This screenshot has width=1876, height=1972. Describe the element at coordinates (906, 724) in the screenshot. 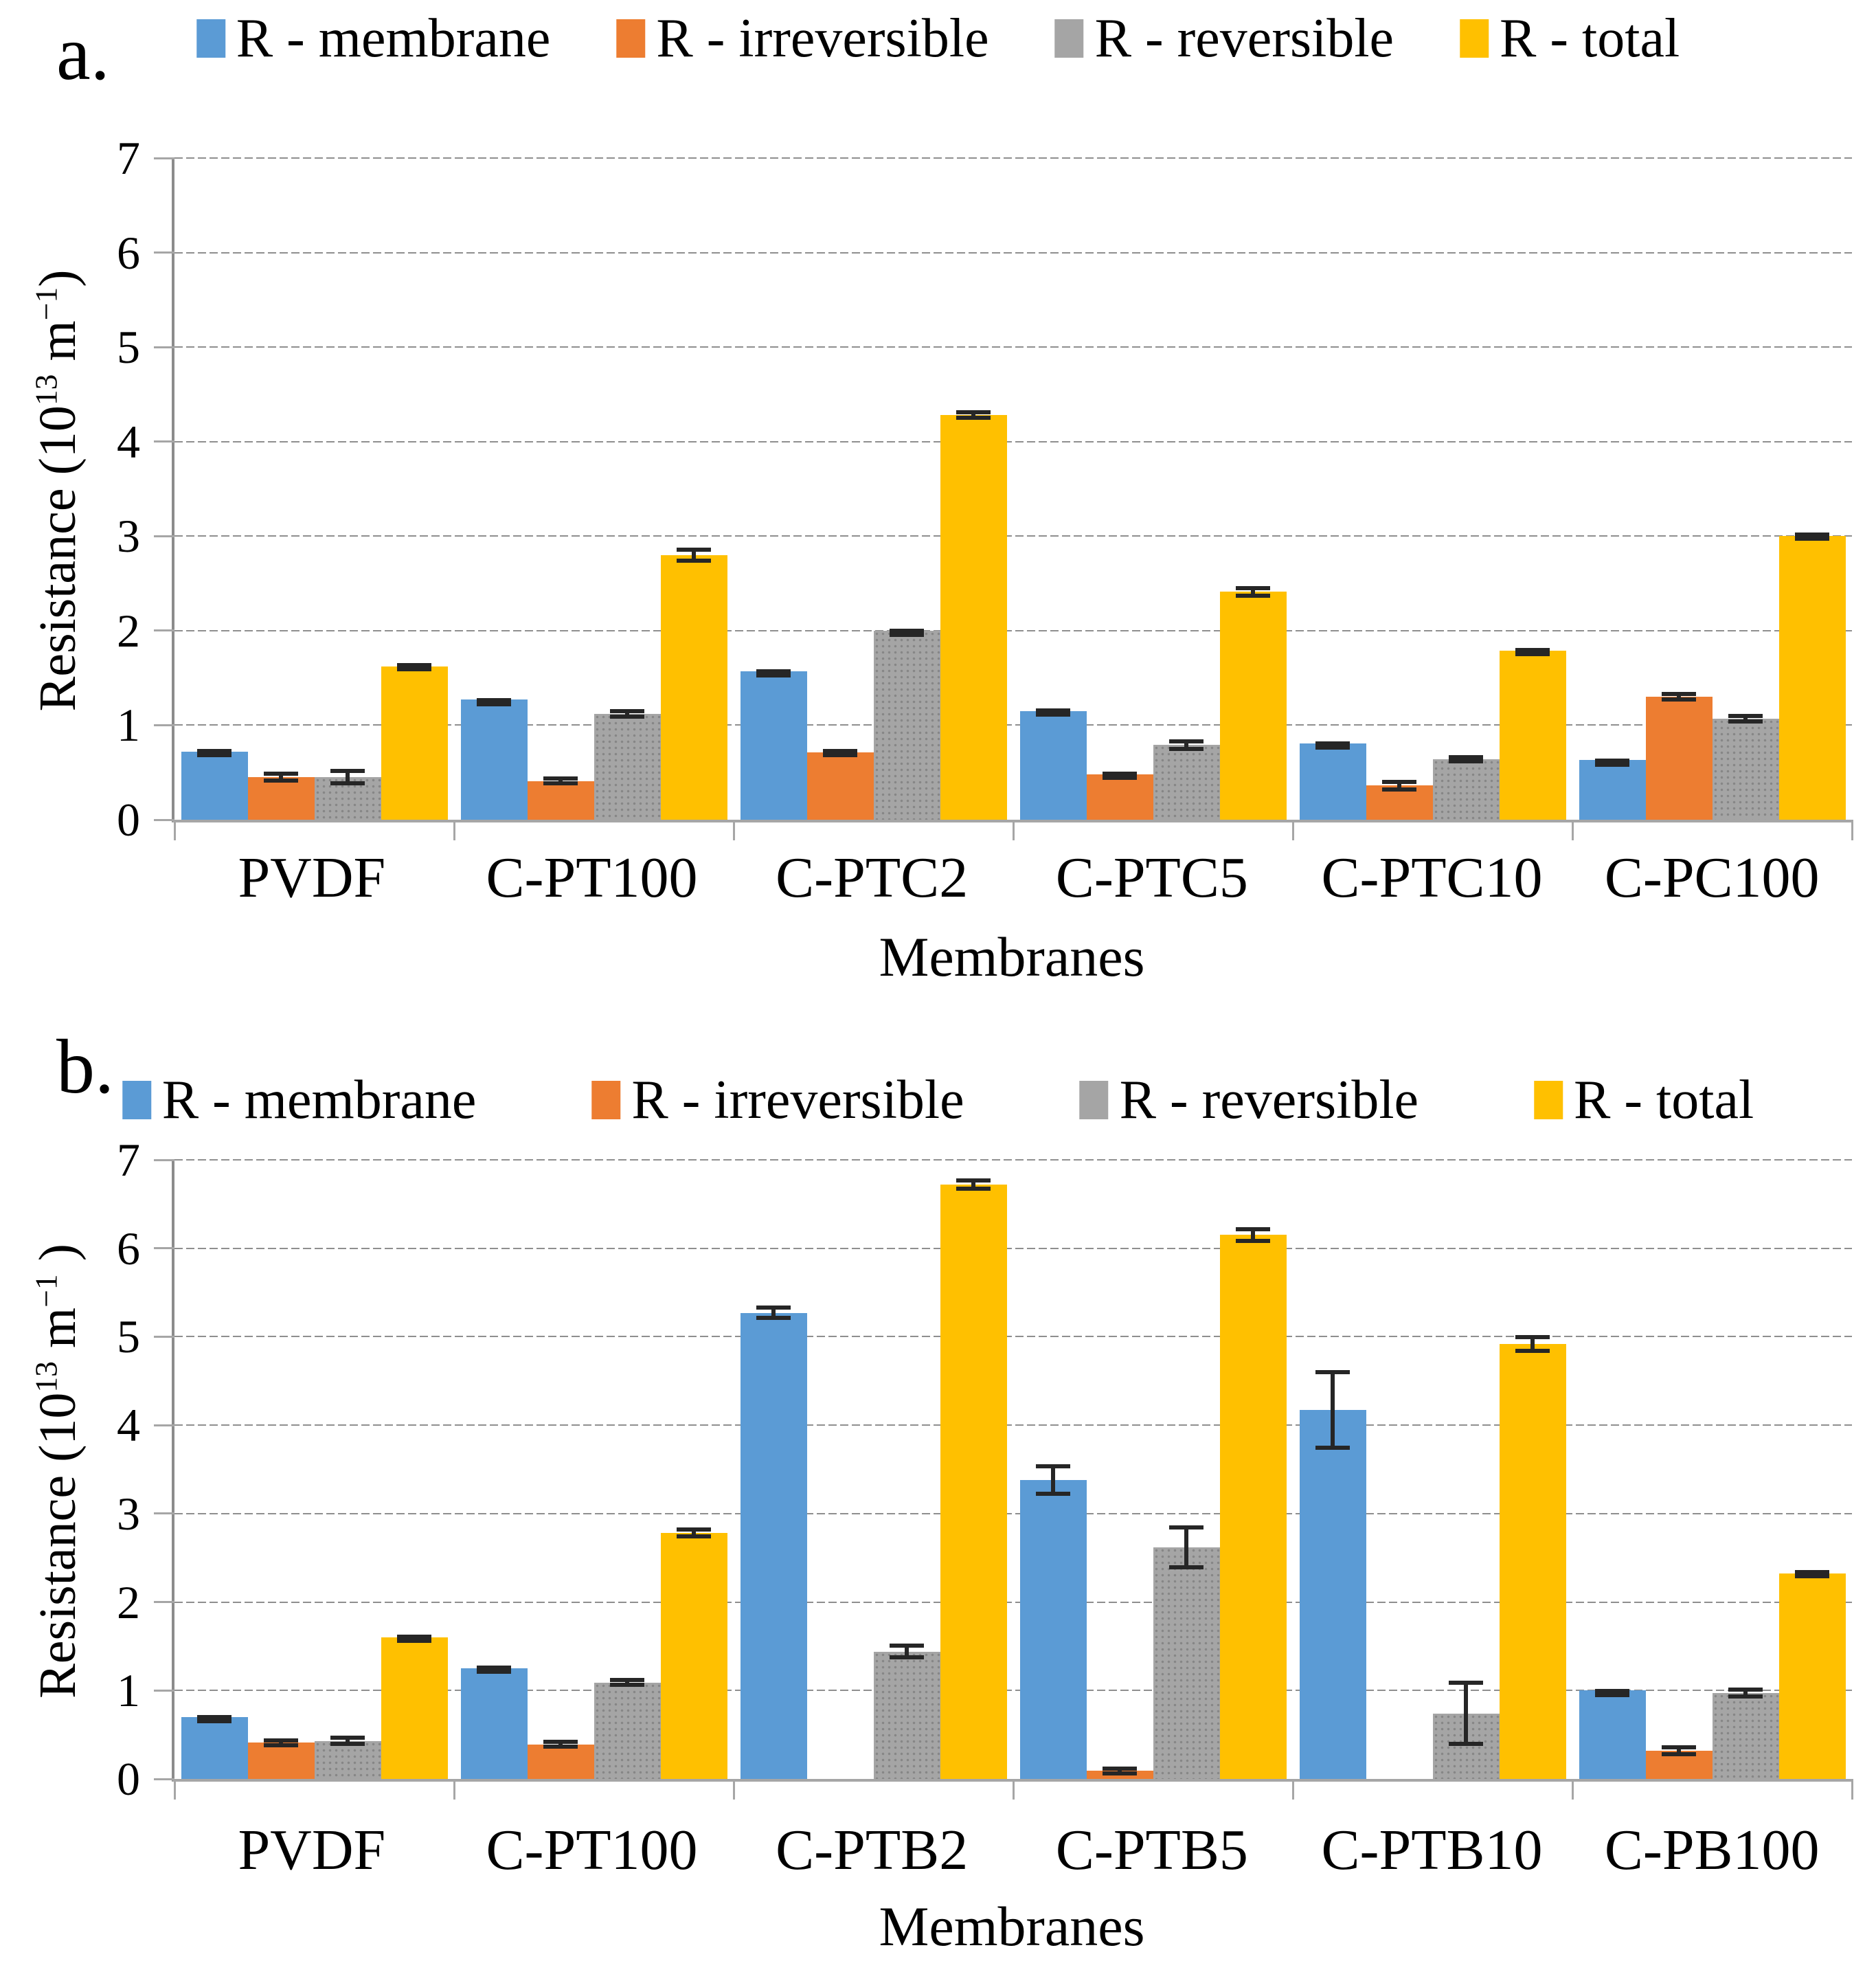

I see `bar-r-reversible-c-ptc2` at that location.